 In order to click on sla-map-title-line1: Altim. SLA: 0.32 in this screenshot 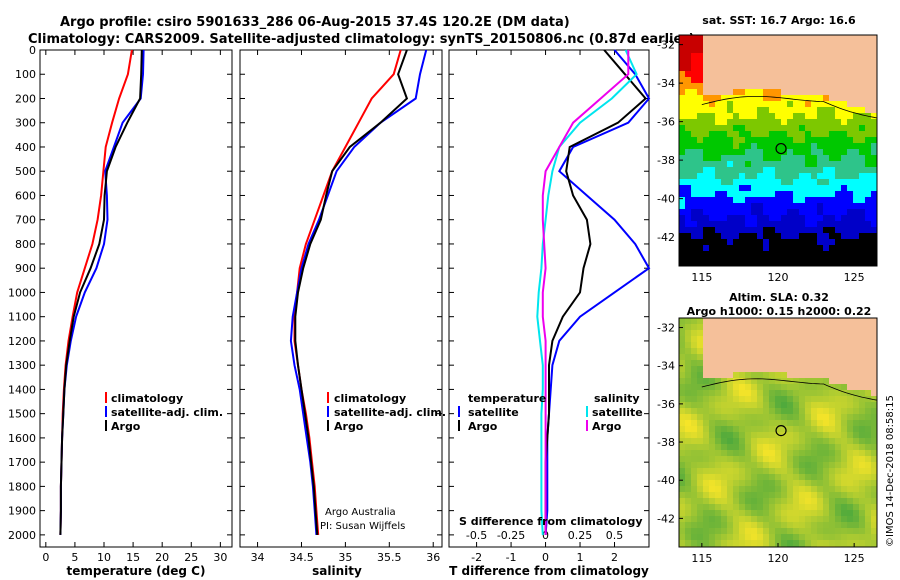, I will do `click(779, 297)`.